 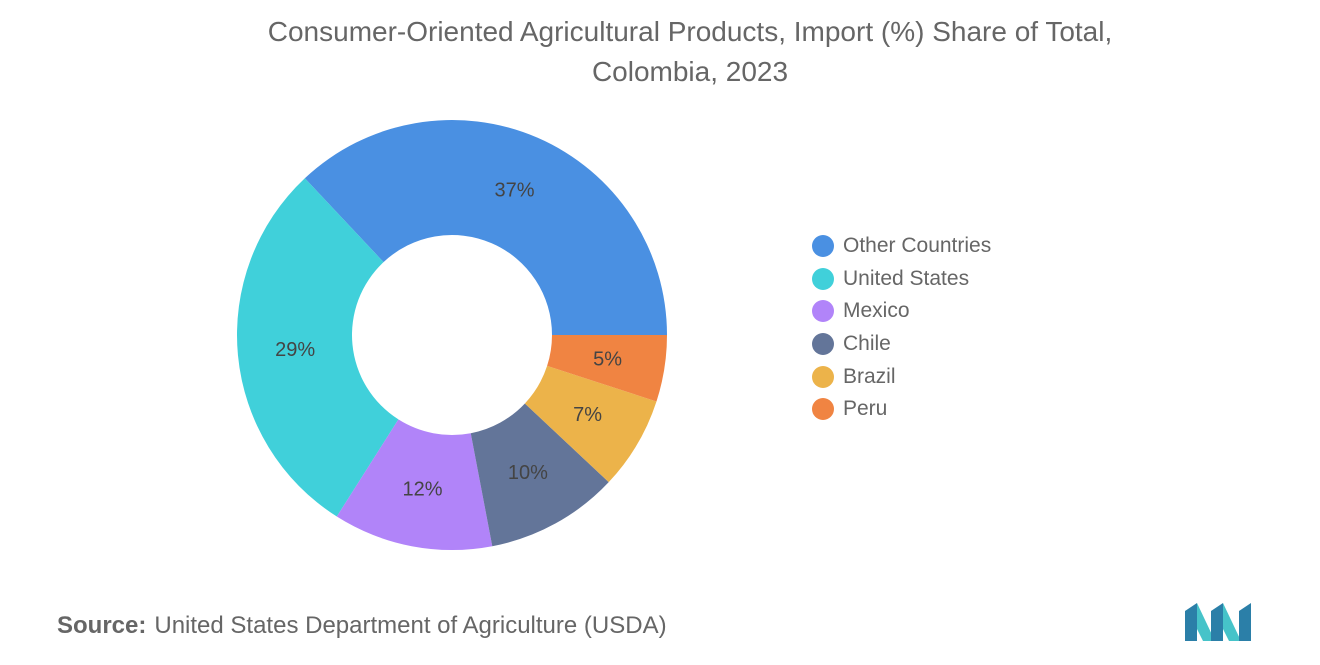 I want to click on legend-item-brazil: Brazil, so click(x=901, y=376).